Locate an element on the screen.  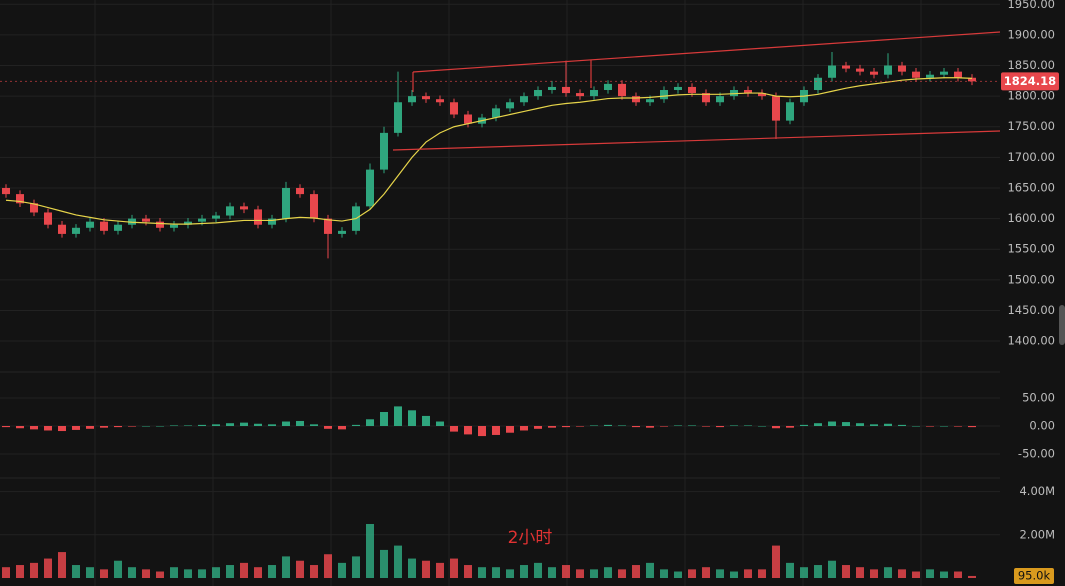
trend-channel is located at coordinates (696, 91).